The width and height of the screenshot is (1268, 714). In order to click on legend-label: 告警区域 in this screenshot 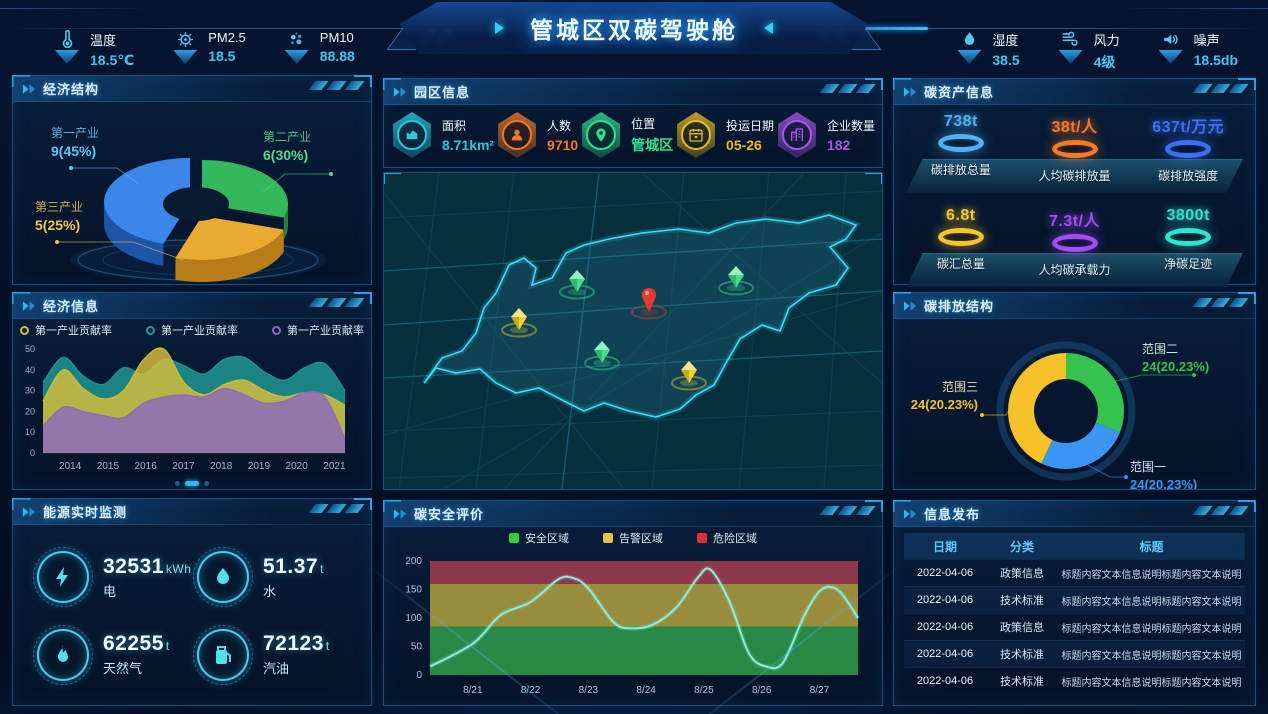, I will do `click(641, 539)`.